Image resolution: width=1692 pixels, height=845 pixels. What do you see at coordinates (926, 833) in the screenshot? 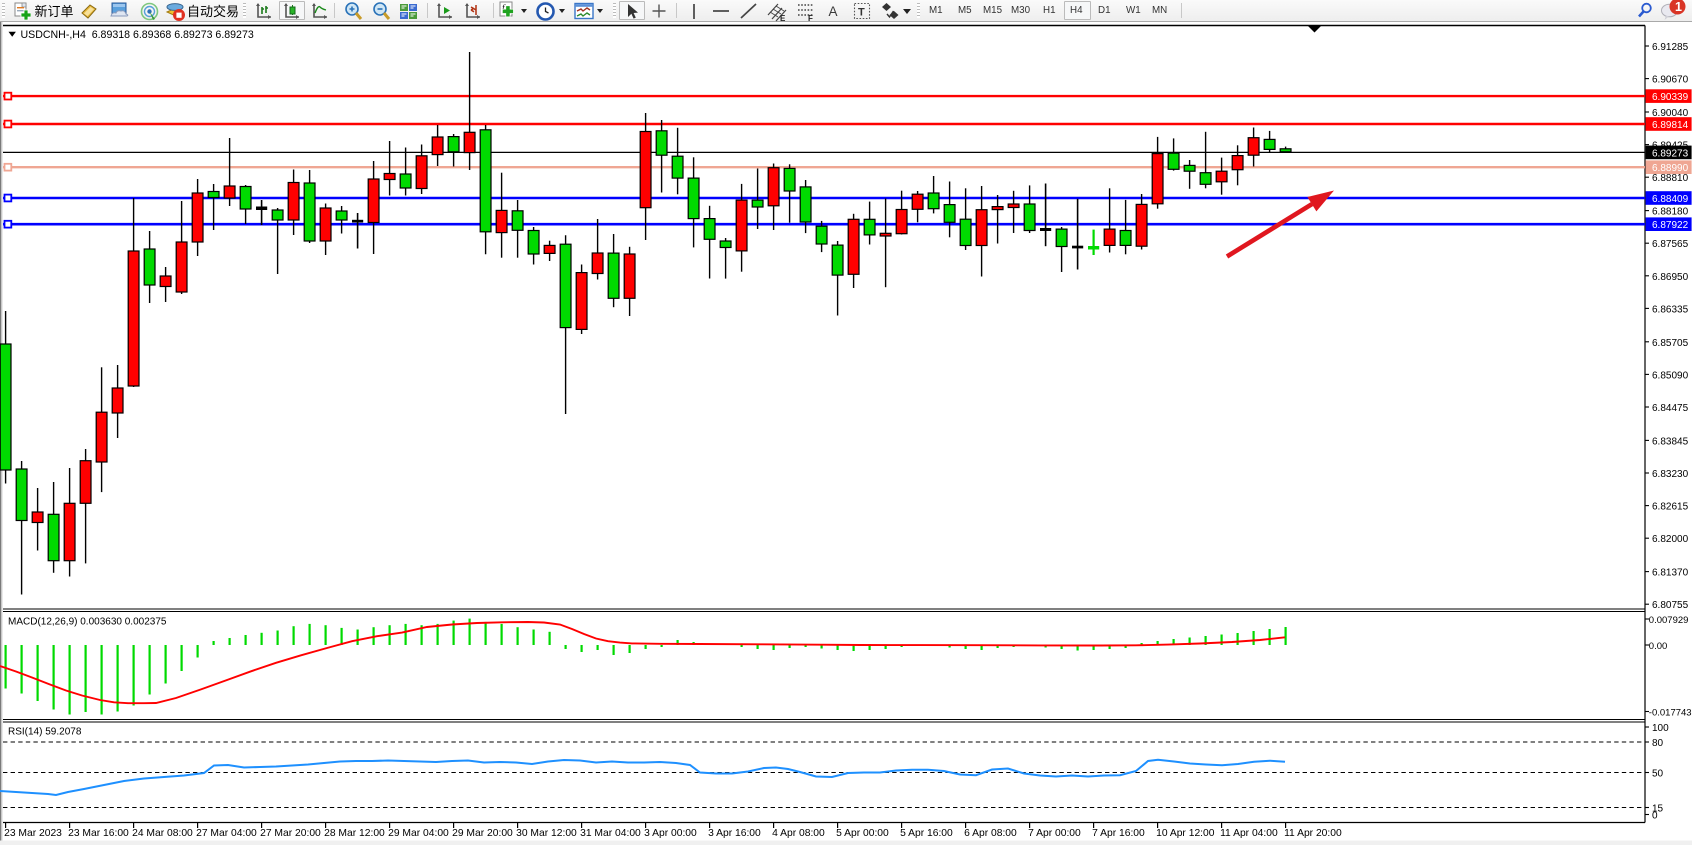
I see `svg-text: 5 Apr 16:00` at bounding box center [926, 833].